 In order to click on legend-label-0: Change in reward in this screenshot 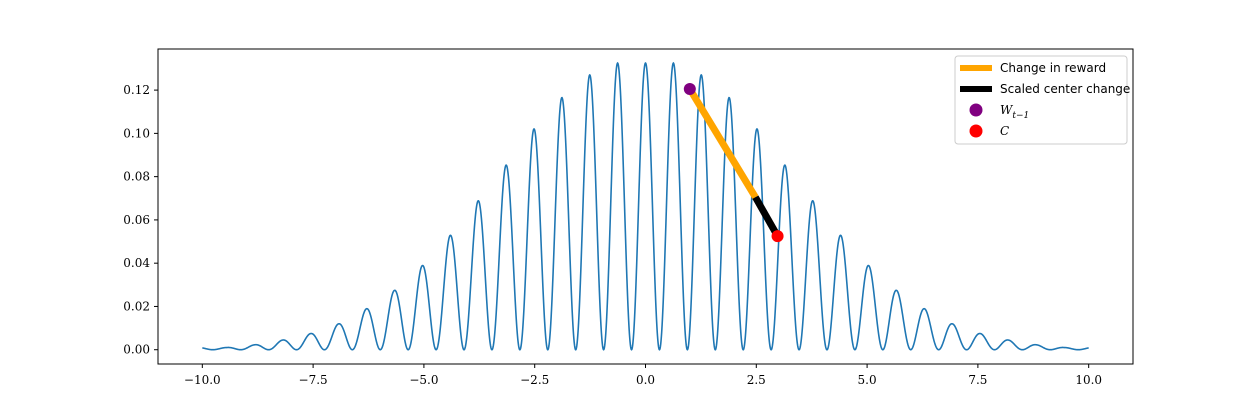, I will do `click(1053, 68)`.